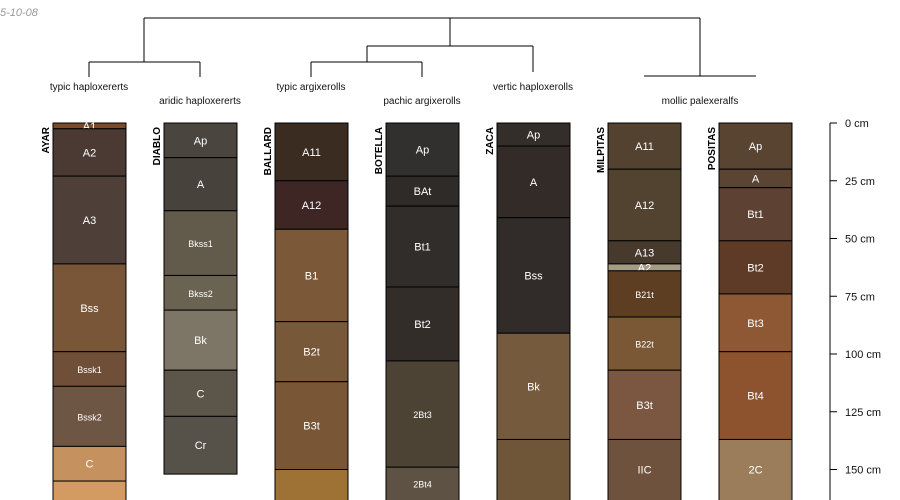  What do you see at coordinates (700, 101) in the screenshot?
I see `taxon-label: mollic palexeralfs` at bounding box center [700, 101].